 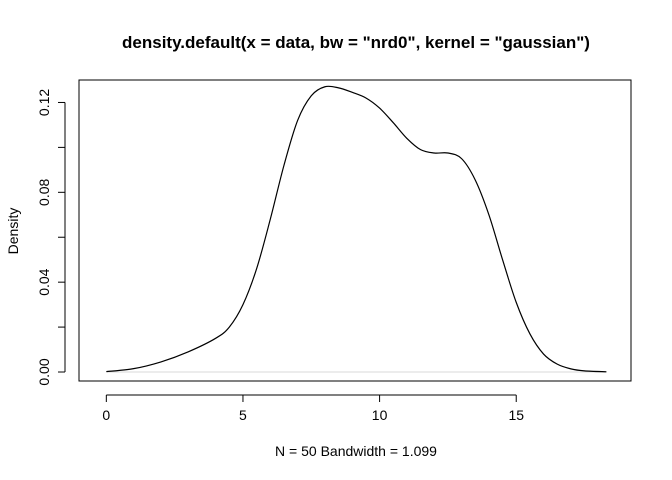 What do you see at coordinates (356, 451) in the screenshot?
I see `x-axis-label: N = 50 Bandwidth = 1.099` at bounding box center [356, 451].